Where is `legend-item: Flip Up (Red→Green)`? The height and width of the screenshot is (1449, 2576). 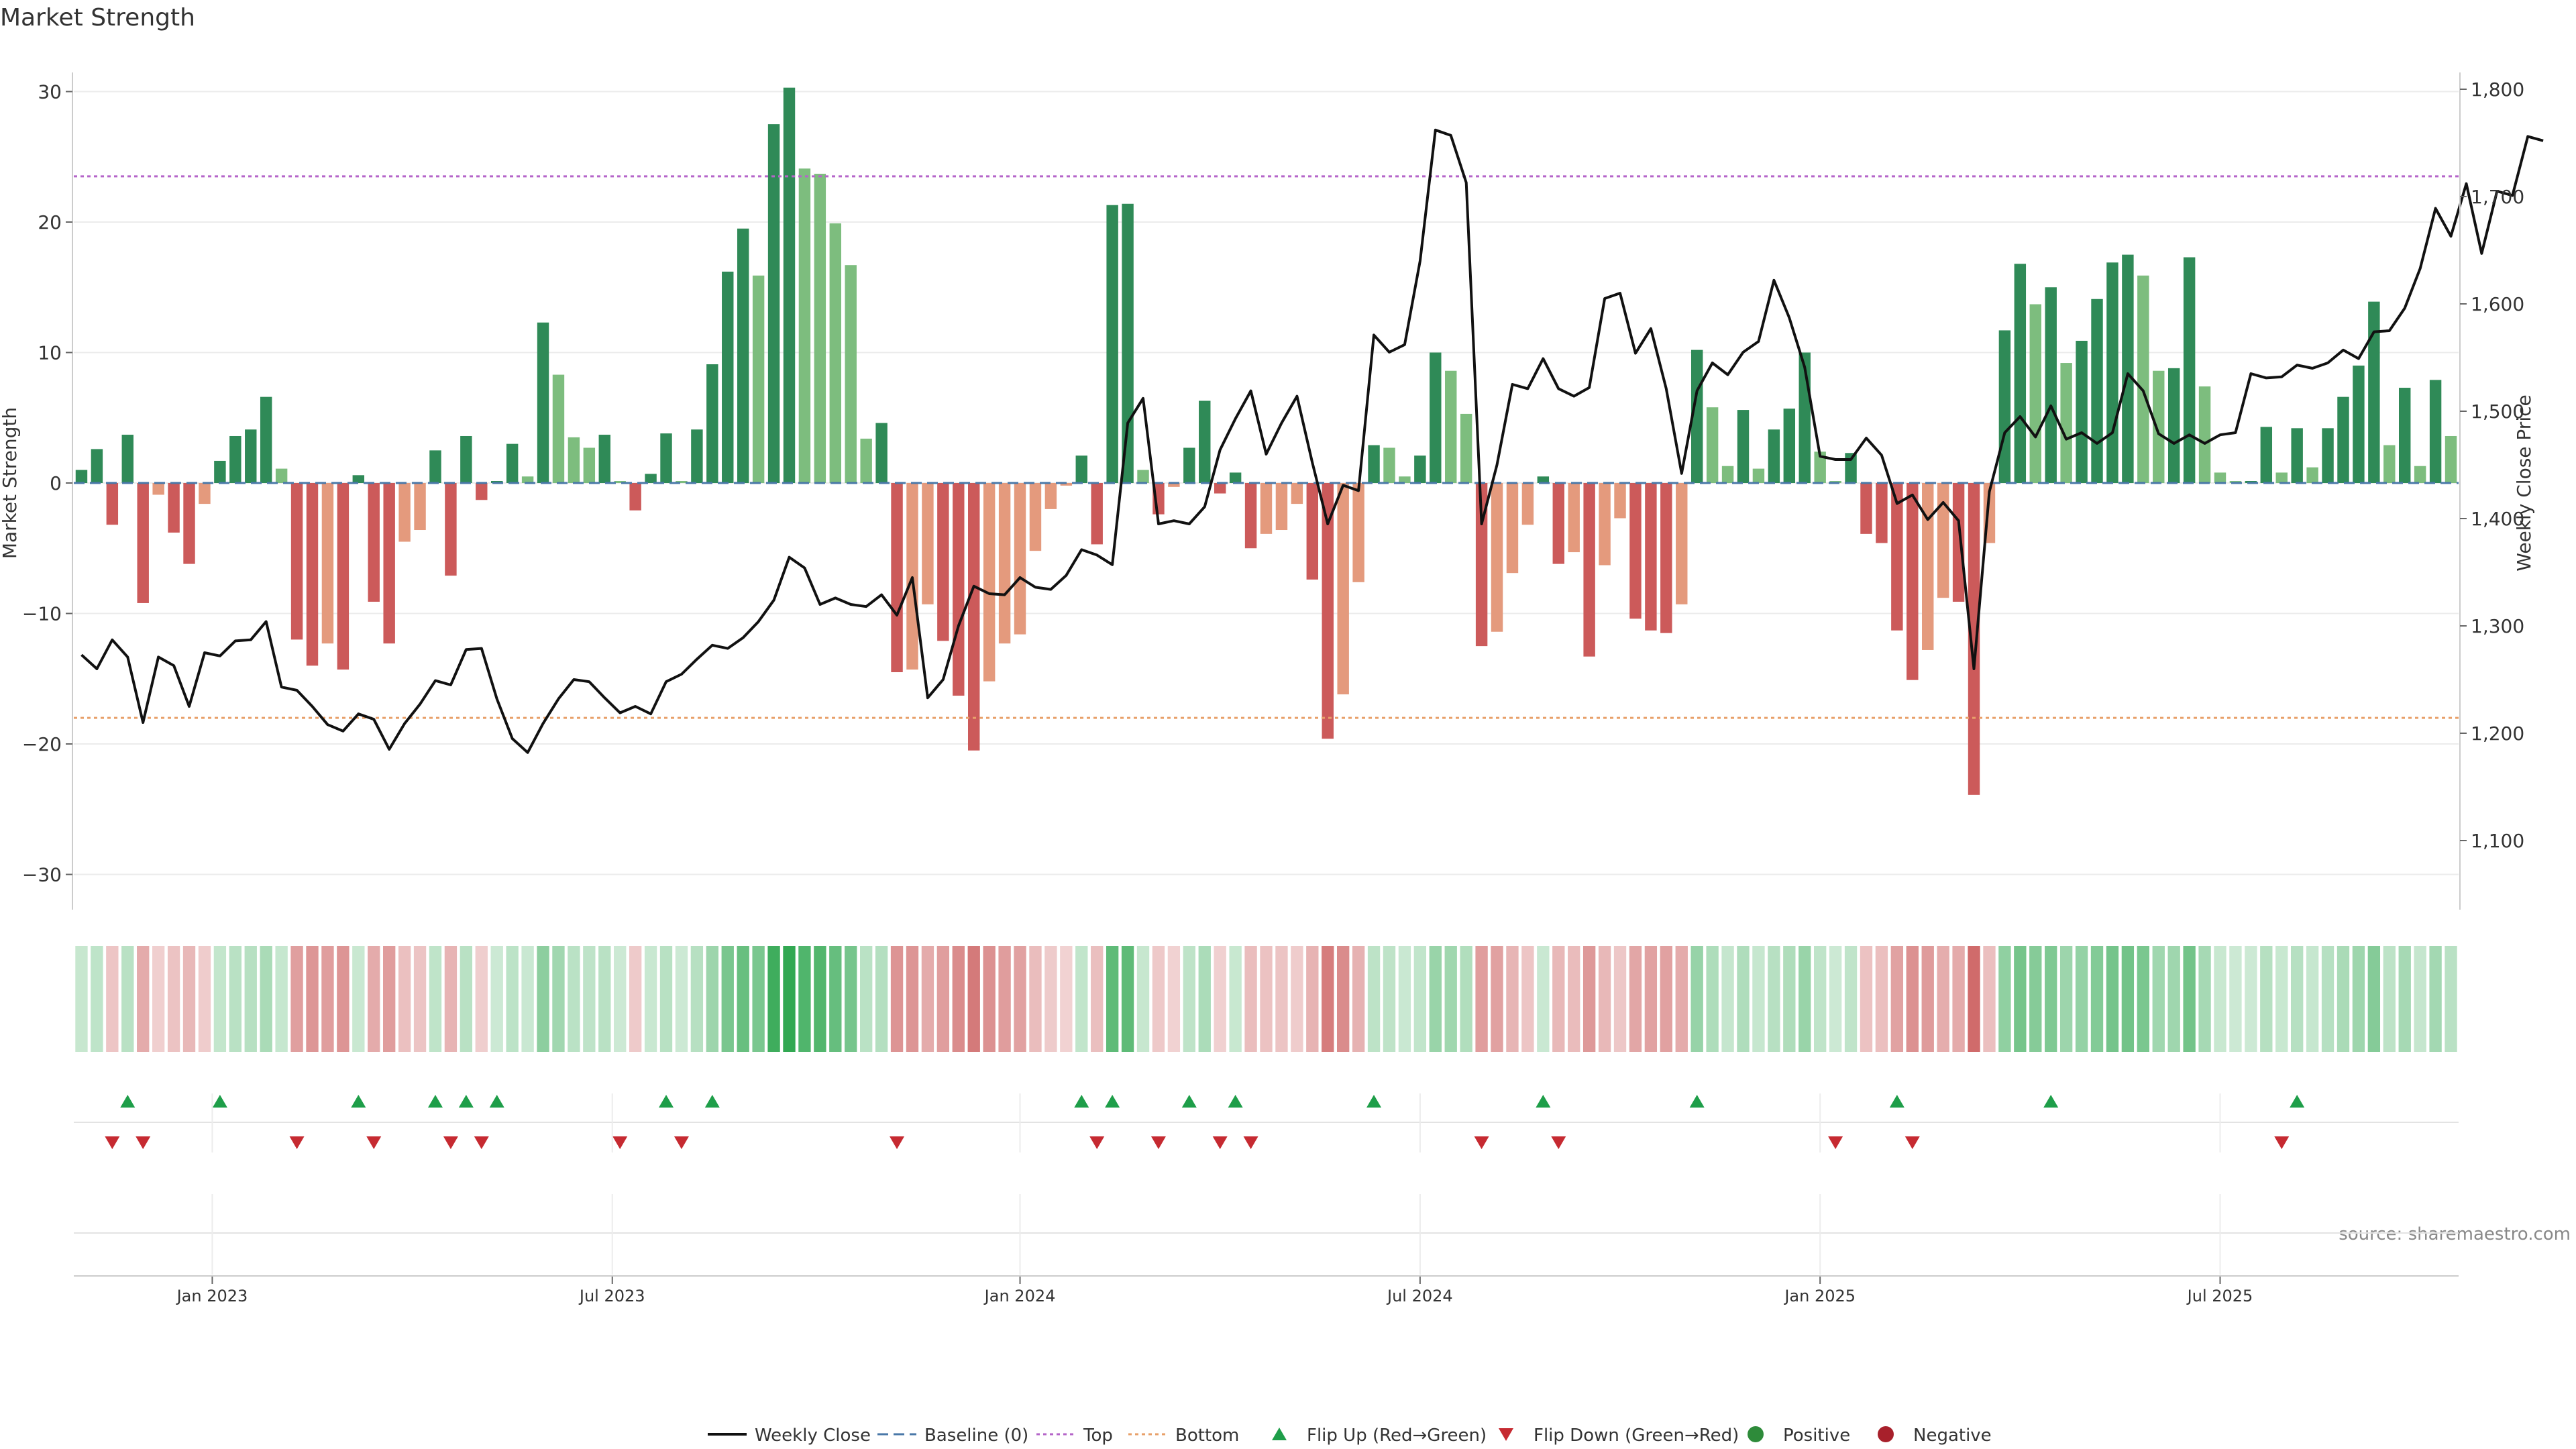 legend-item: Flip Up (Red→Green) is located at coordinates (1379, 1436).